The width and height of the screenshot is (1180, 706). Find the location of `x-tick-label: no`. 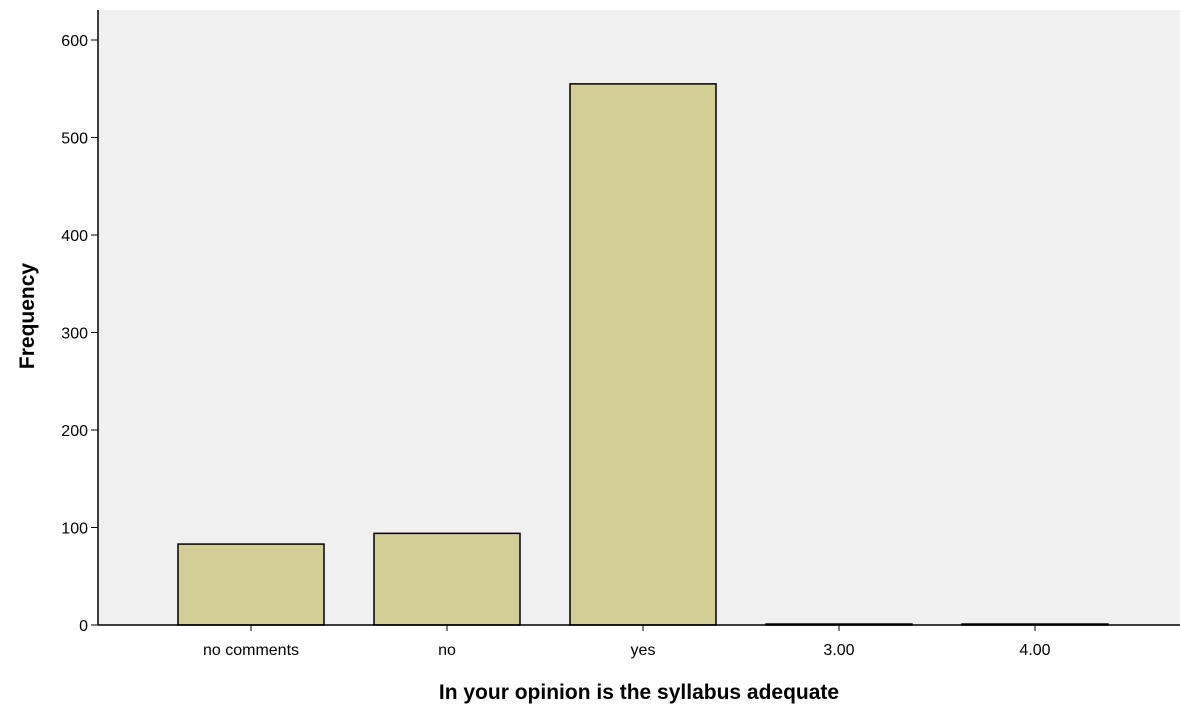

x-tick-label: no is located at coordinates (447, 650).